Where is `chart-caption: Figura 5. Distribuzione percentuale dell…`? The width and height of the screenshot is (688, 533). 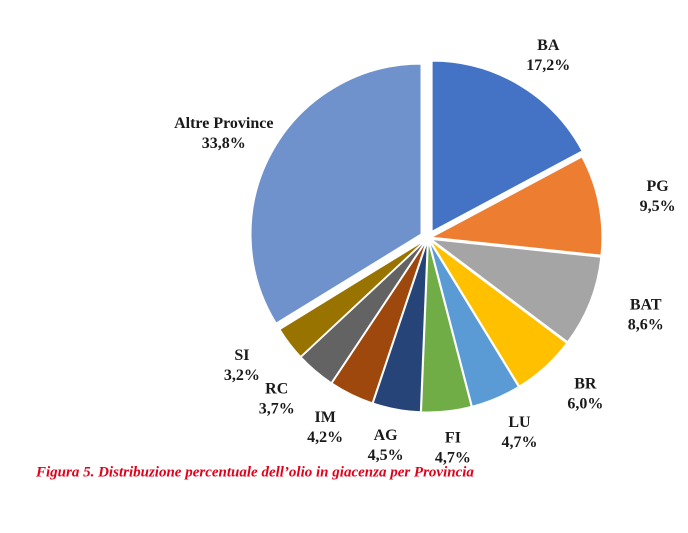 chart-caption: Figura 5. Distribuzione percentuale dell… is located at coordinates (254, 472).